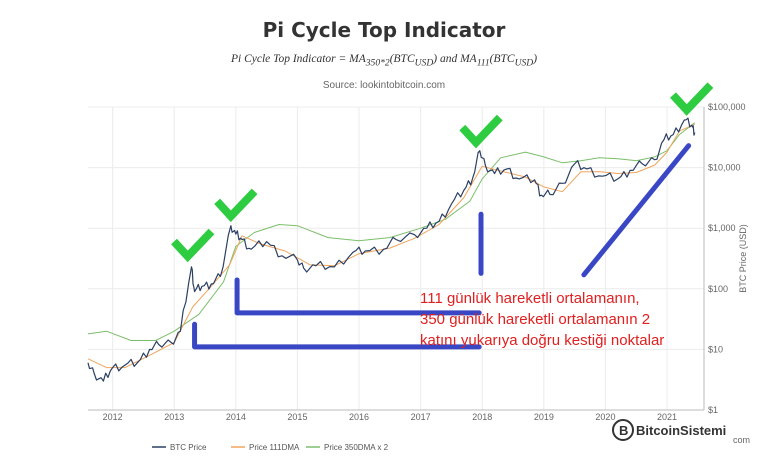  I want to click on bitcoin-logo-glyph: B, so click(623, 430).